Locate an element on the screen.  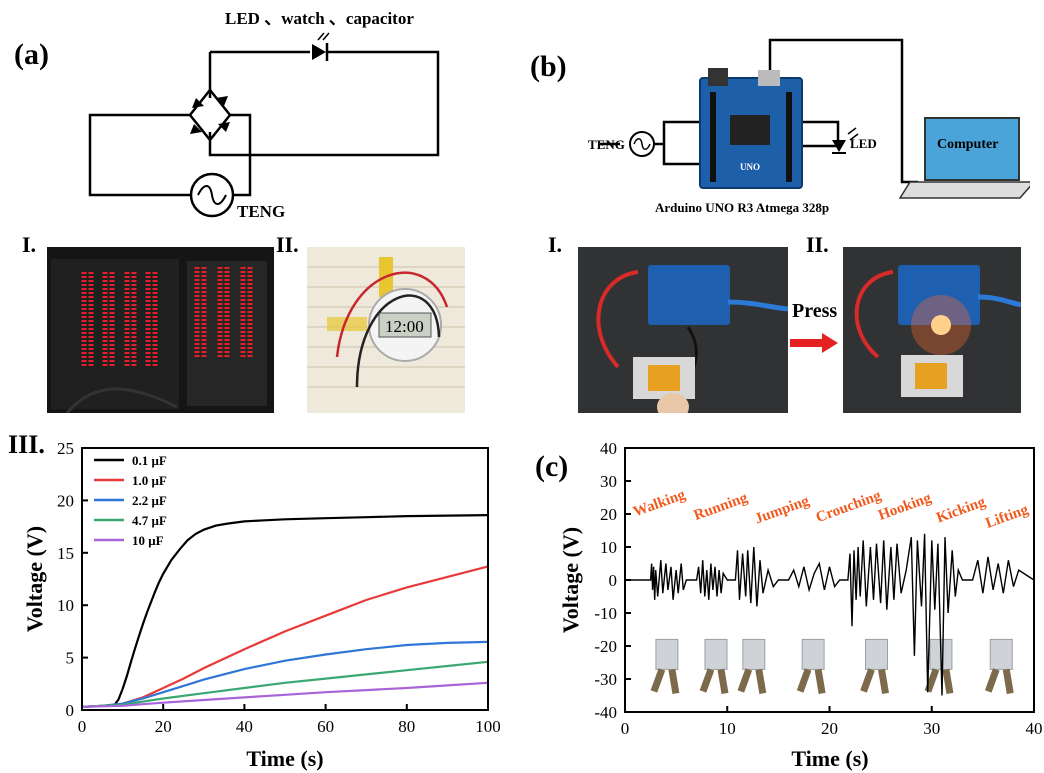
teng-label-a: TENG is located at coordinates (261, 211).